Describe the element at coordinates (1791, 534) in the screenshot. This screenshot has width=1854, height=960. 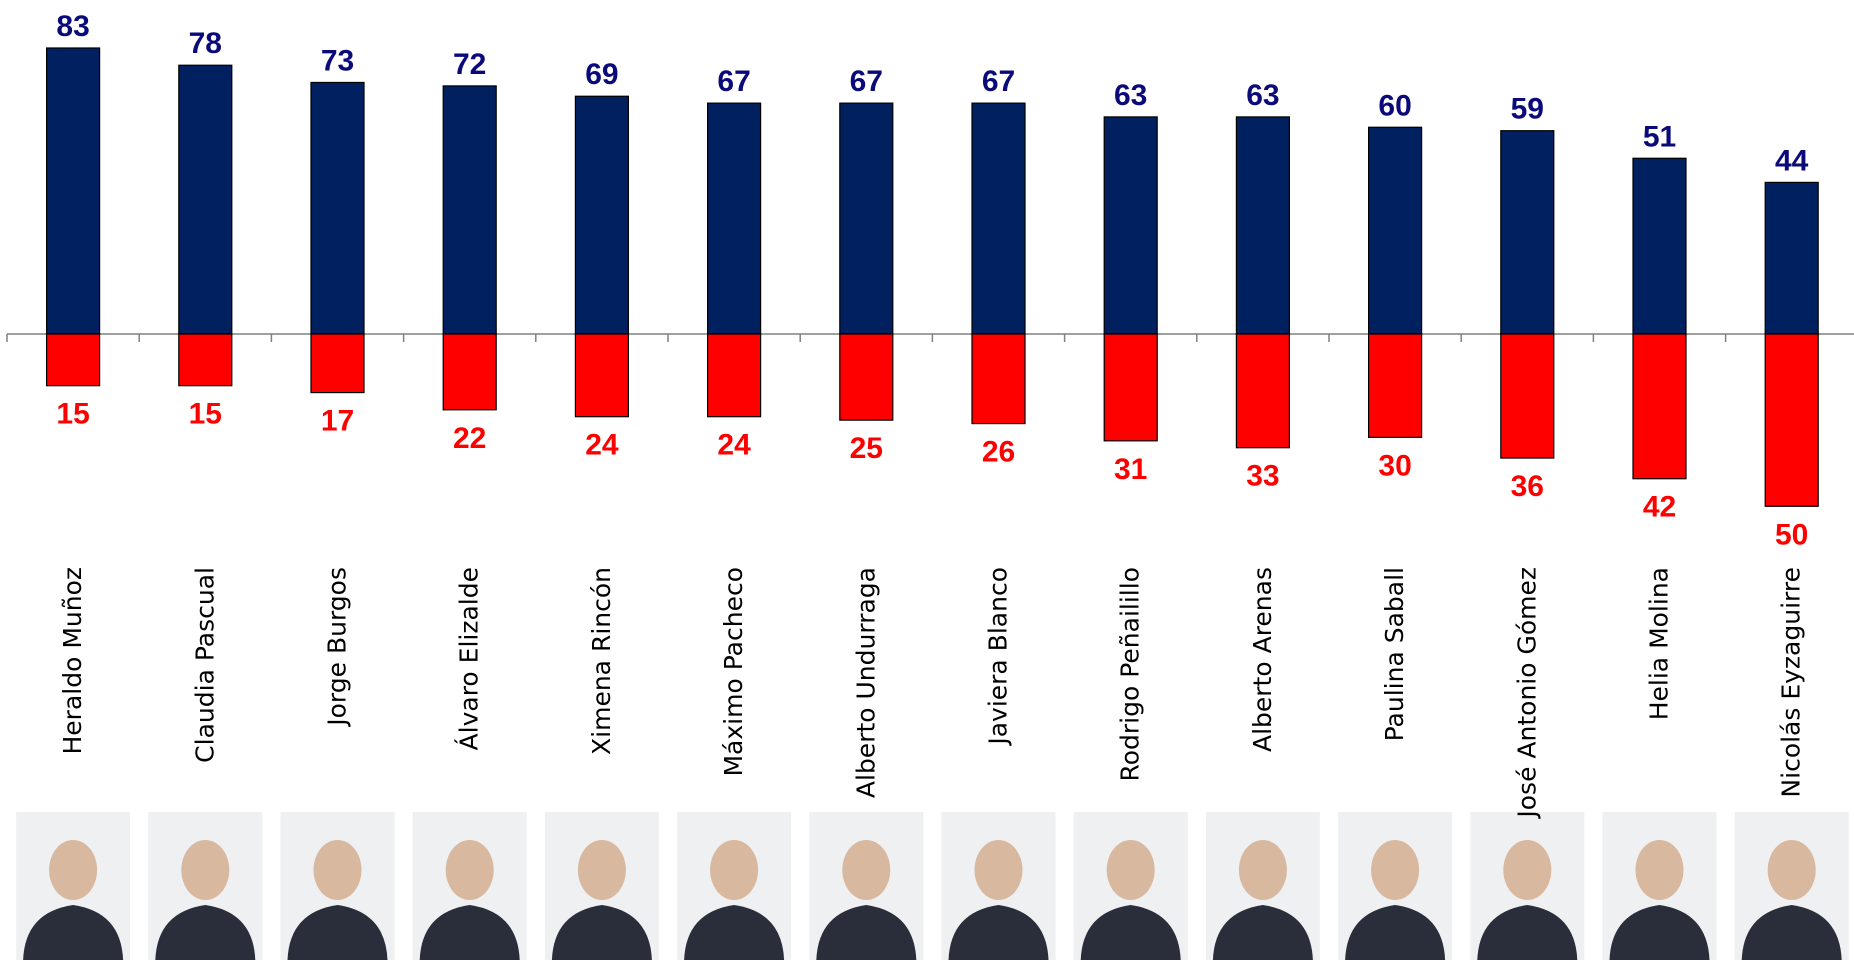
I see `value-label: 50` at that location.